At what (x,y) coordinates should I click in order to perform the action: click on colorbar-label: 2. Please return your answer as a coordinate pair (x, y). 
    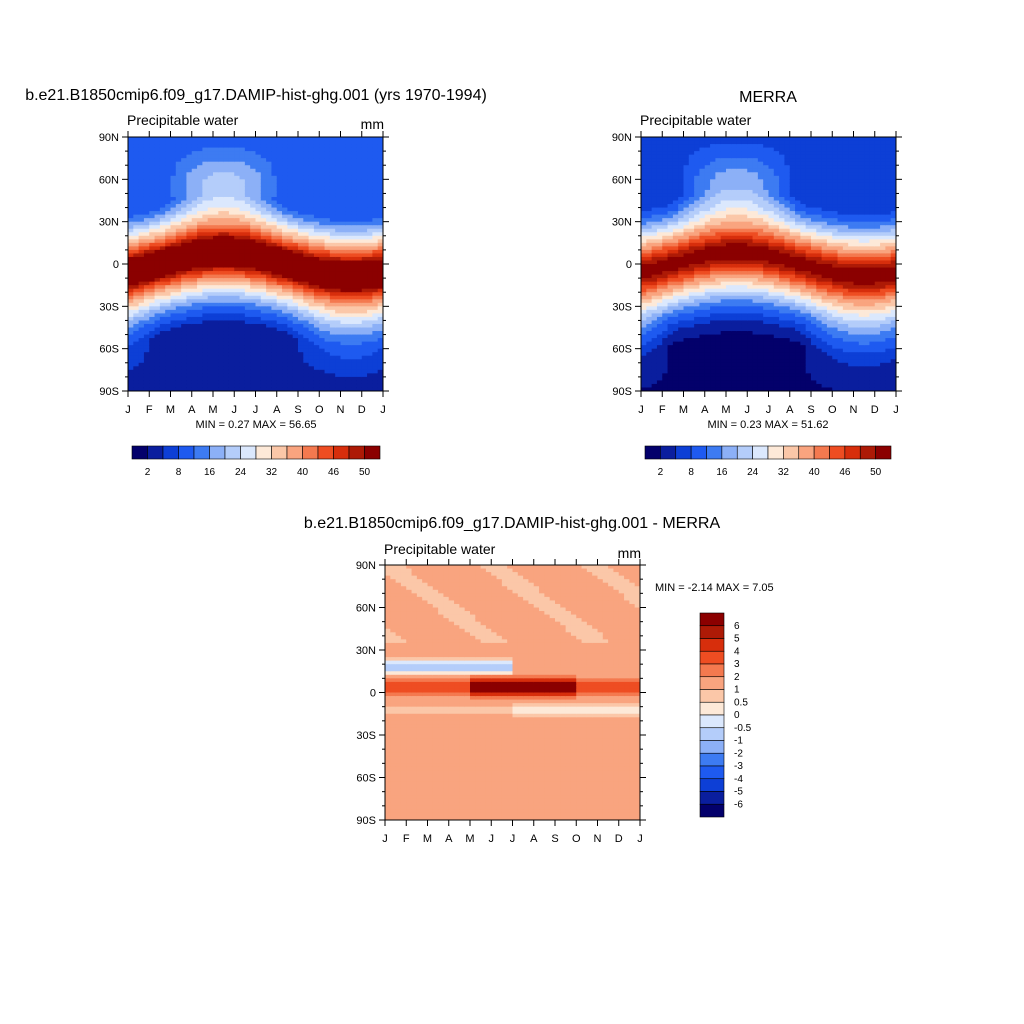
    Looking at the image, I should click on (148, 472).